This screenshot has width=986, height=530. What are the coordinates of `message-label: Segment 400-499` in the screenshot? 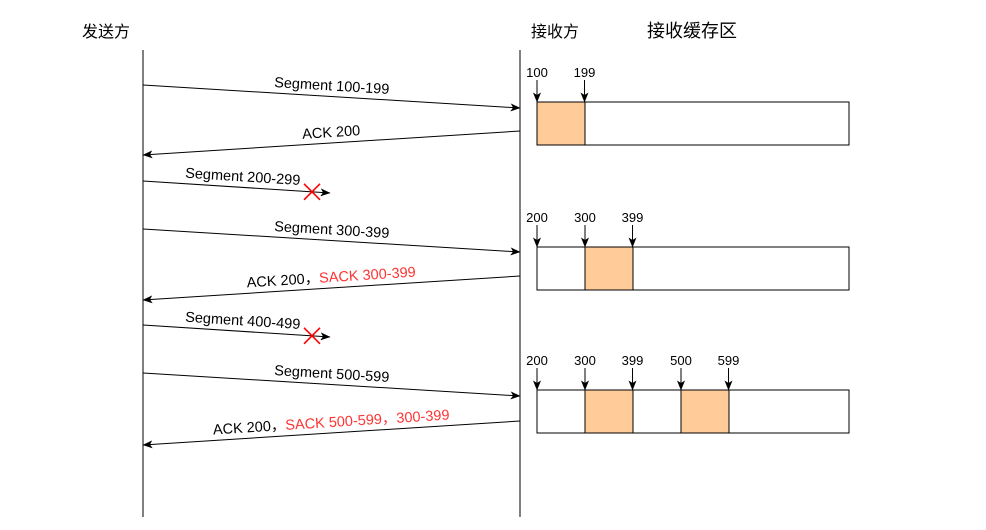 It's located at (243, 321).